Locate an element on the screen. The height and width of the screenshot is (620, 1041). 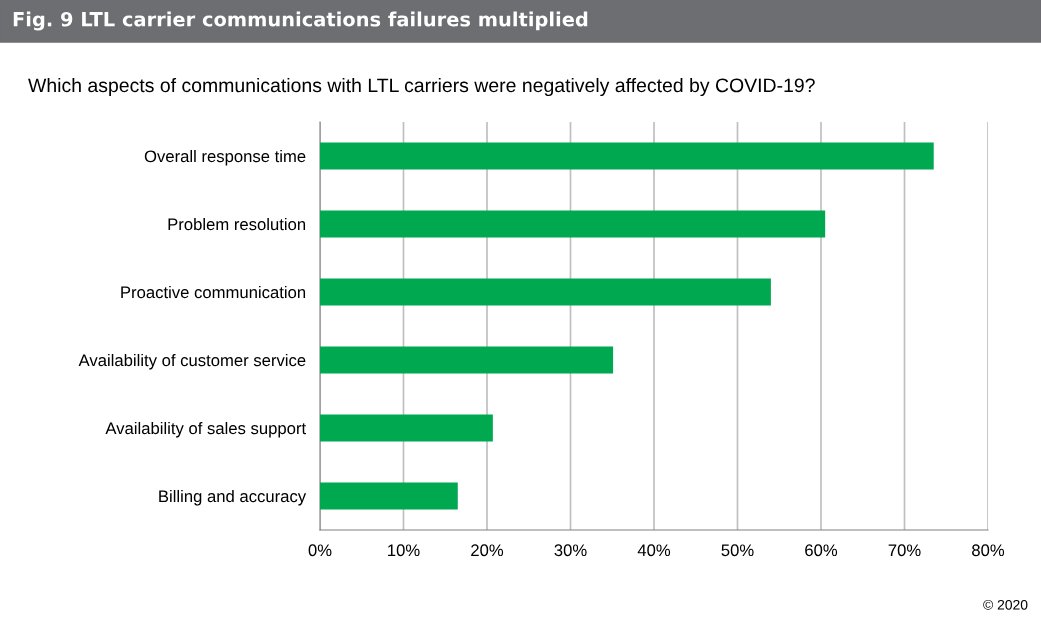
x-tick-label: 10% is located at coordinates (404, 550).